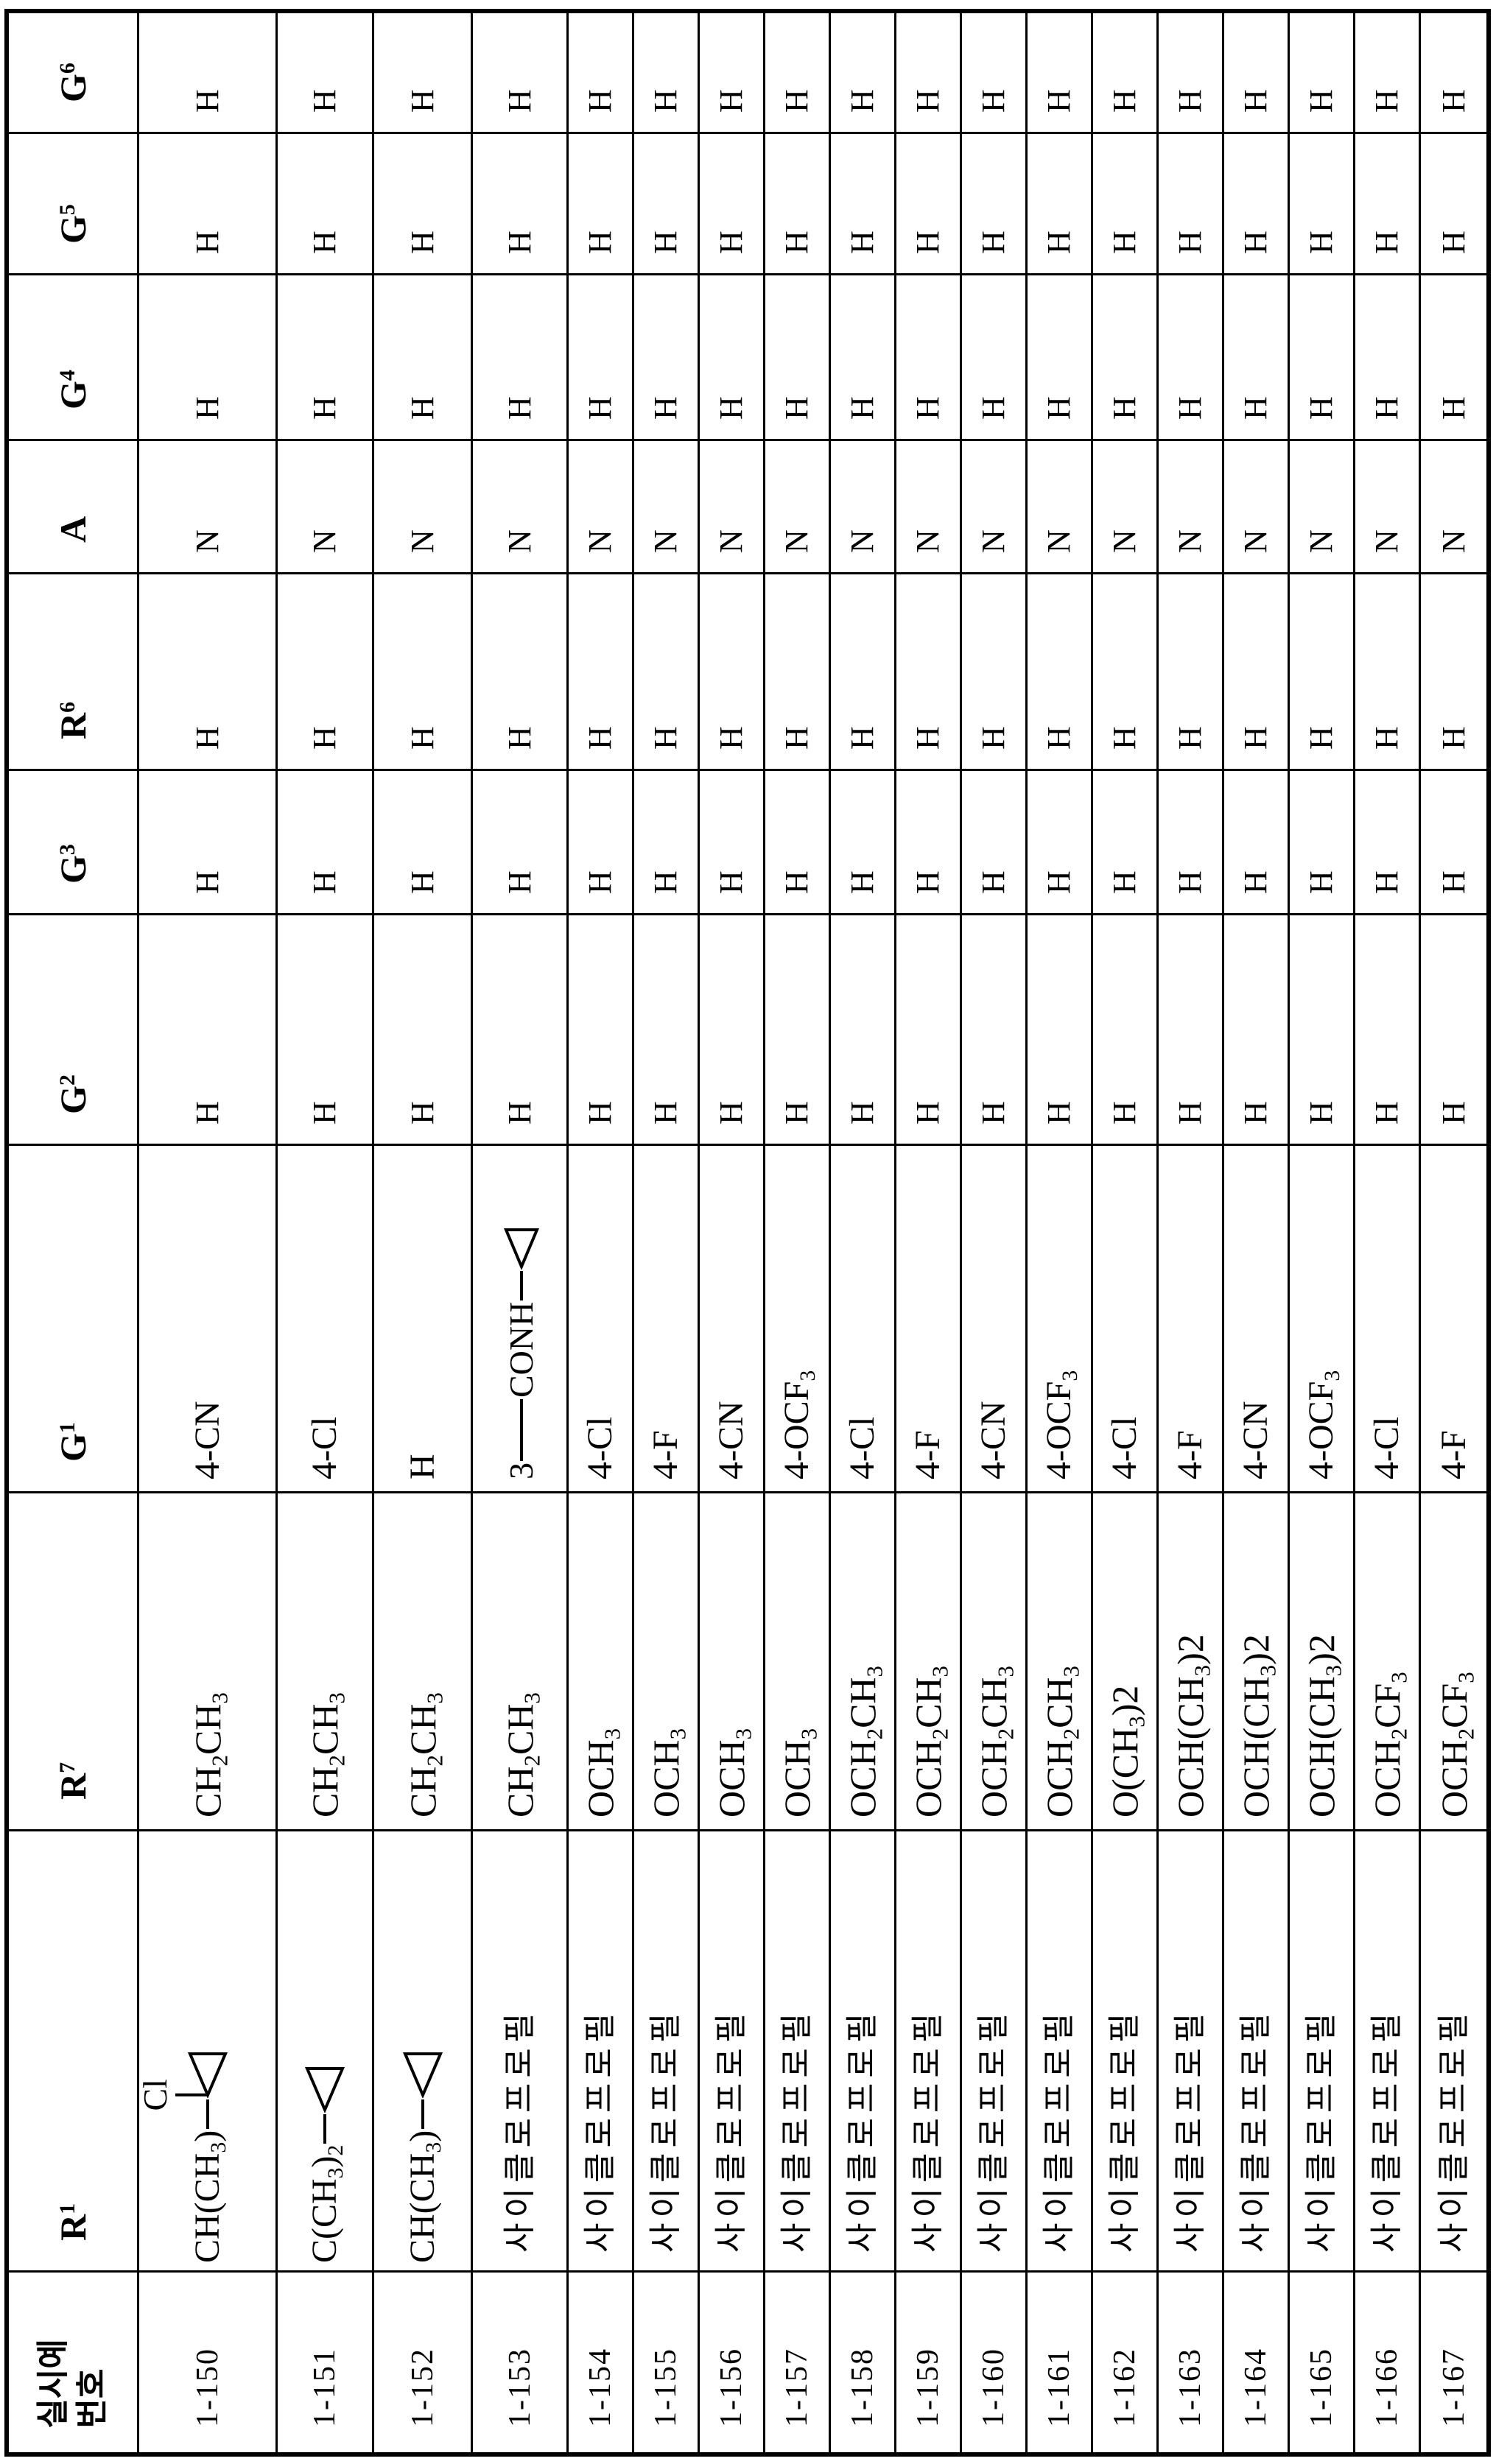 This screenshot has height=2464, width=1496. I want to click on cell-r1-1-158: 사이클로프로필, so click(864, 2052).